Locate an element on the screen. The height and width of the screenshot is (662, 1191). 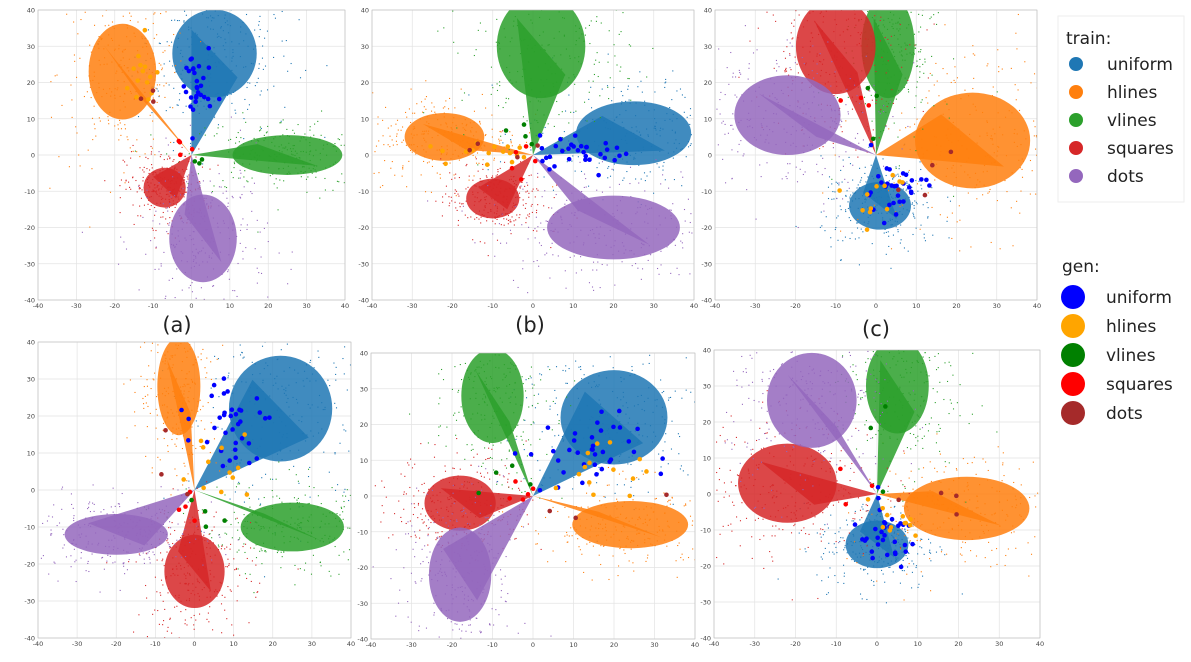
x-tick-label: 20 is located at coordinates (268, 306).